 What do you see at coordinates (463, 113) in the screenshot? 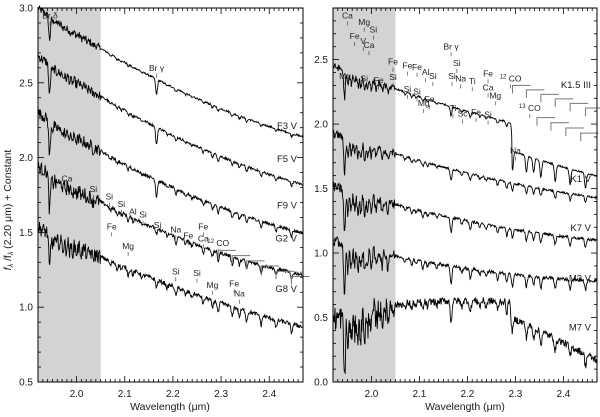
I see `line-id-label: Sc` at bounding box center [463, 113].